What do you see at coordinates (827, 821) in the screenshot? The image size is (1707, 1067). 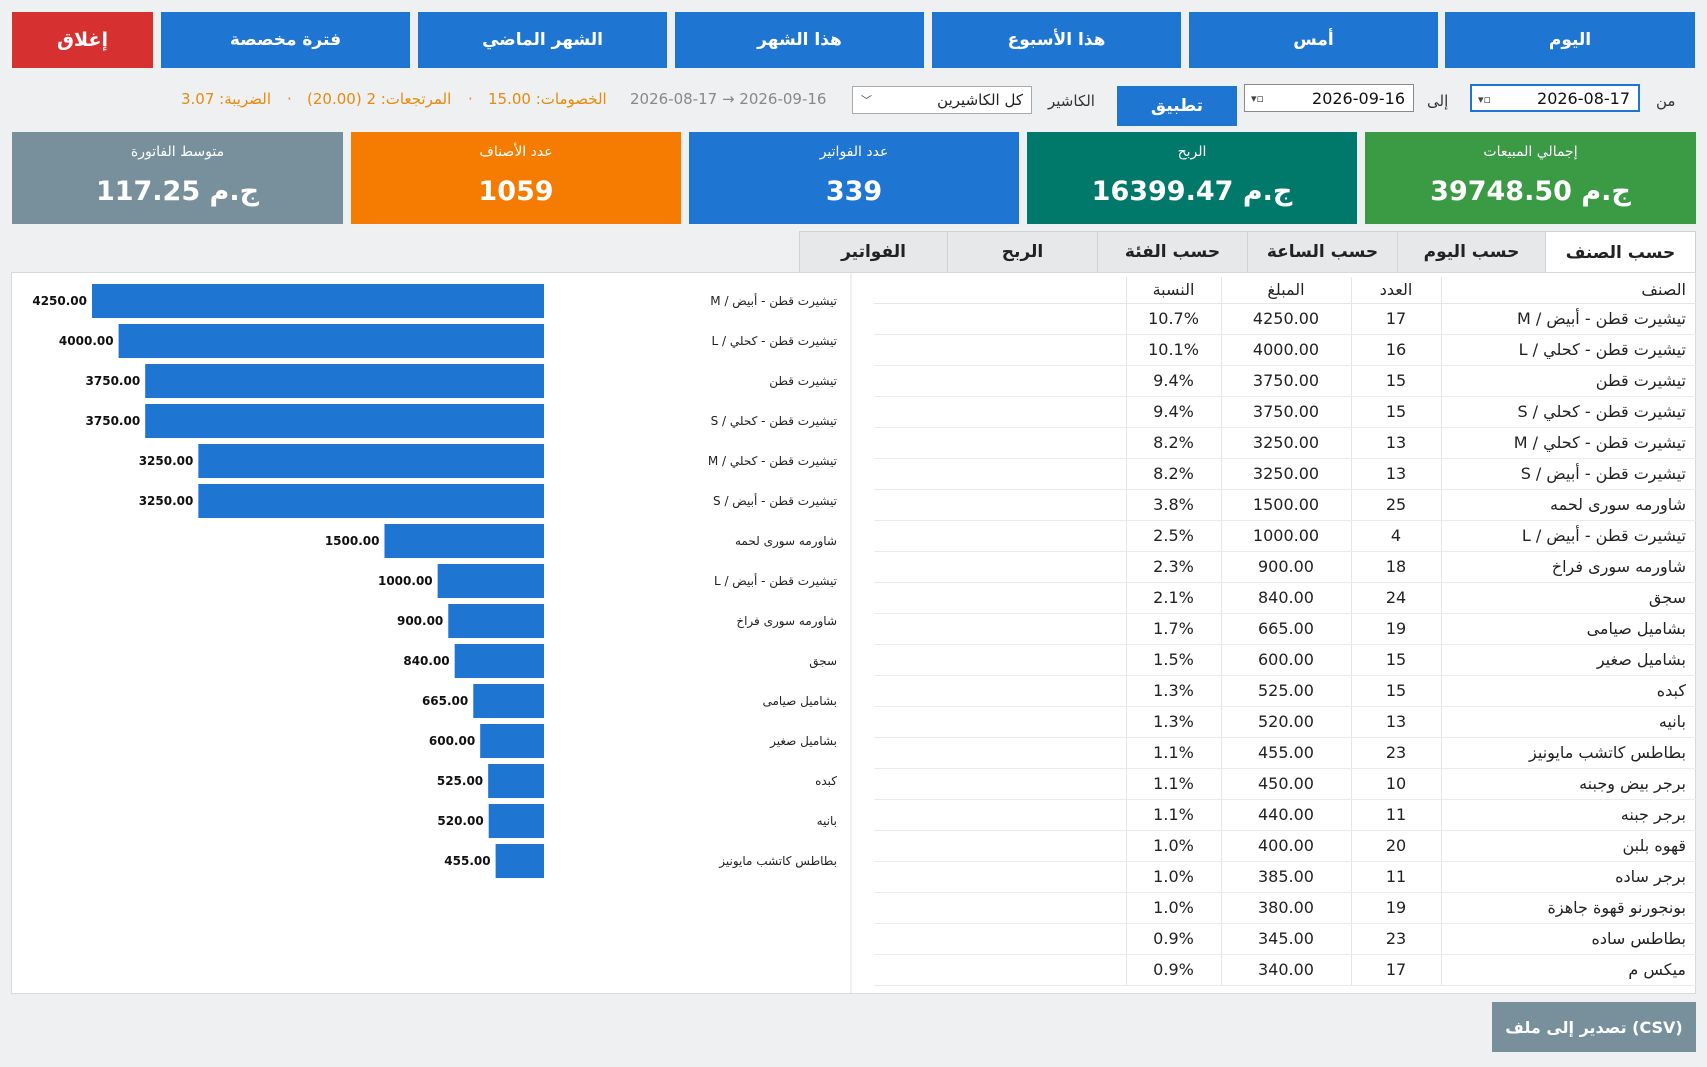 I see `chart-category-label: بانيه` at bounding box center [827, 821].